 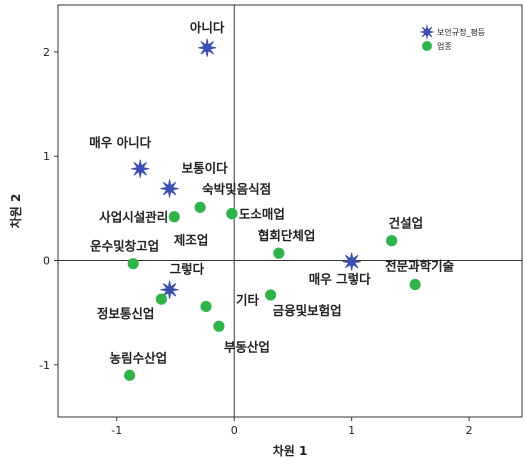 What do you see at coordinates (191, 240) in the screenshot?
I see `point-label: 제조업` at bounding box center [191, 240].